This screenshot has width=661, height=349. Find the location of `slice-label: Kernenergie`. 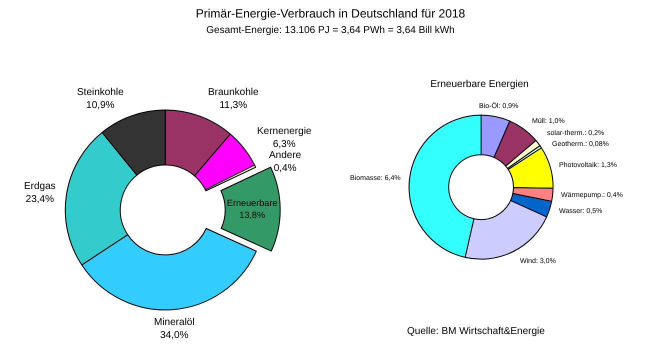

slice-label: Kernenergie is located at coordinates (284, 131).